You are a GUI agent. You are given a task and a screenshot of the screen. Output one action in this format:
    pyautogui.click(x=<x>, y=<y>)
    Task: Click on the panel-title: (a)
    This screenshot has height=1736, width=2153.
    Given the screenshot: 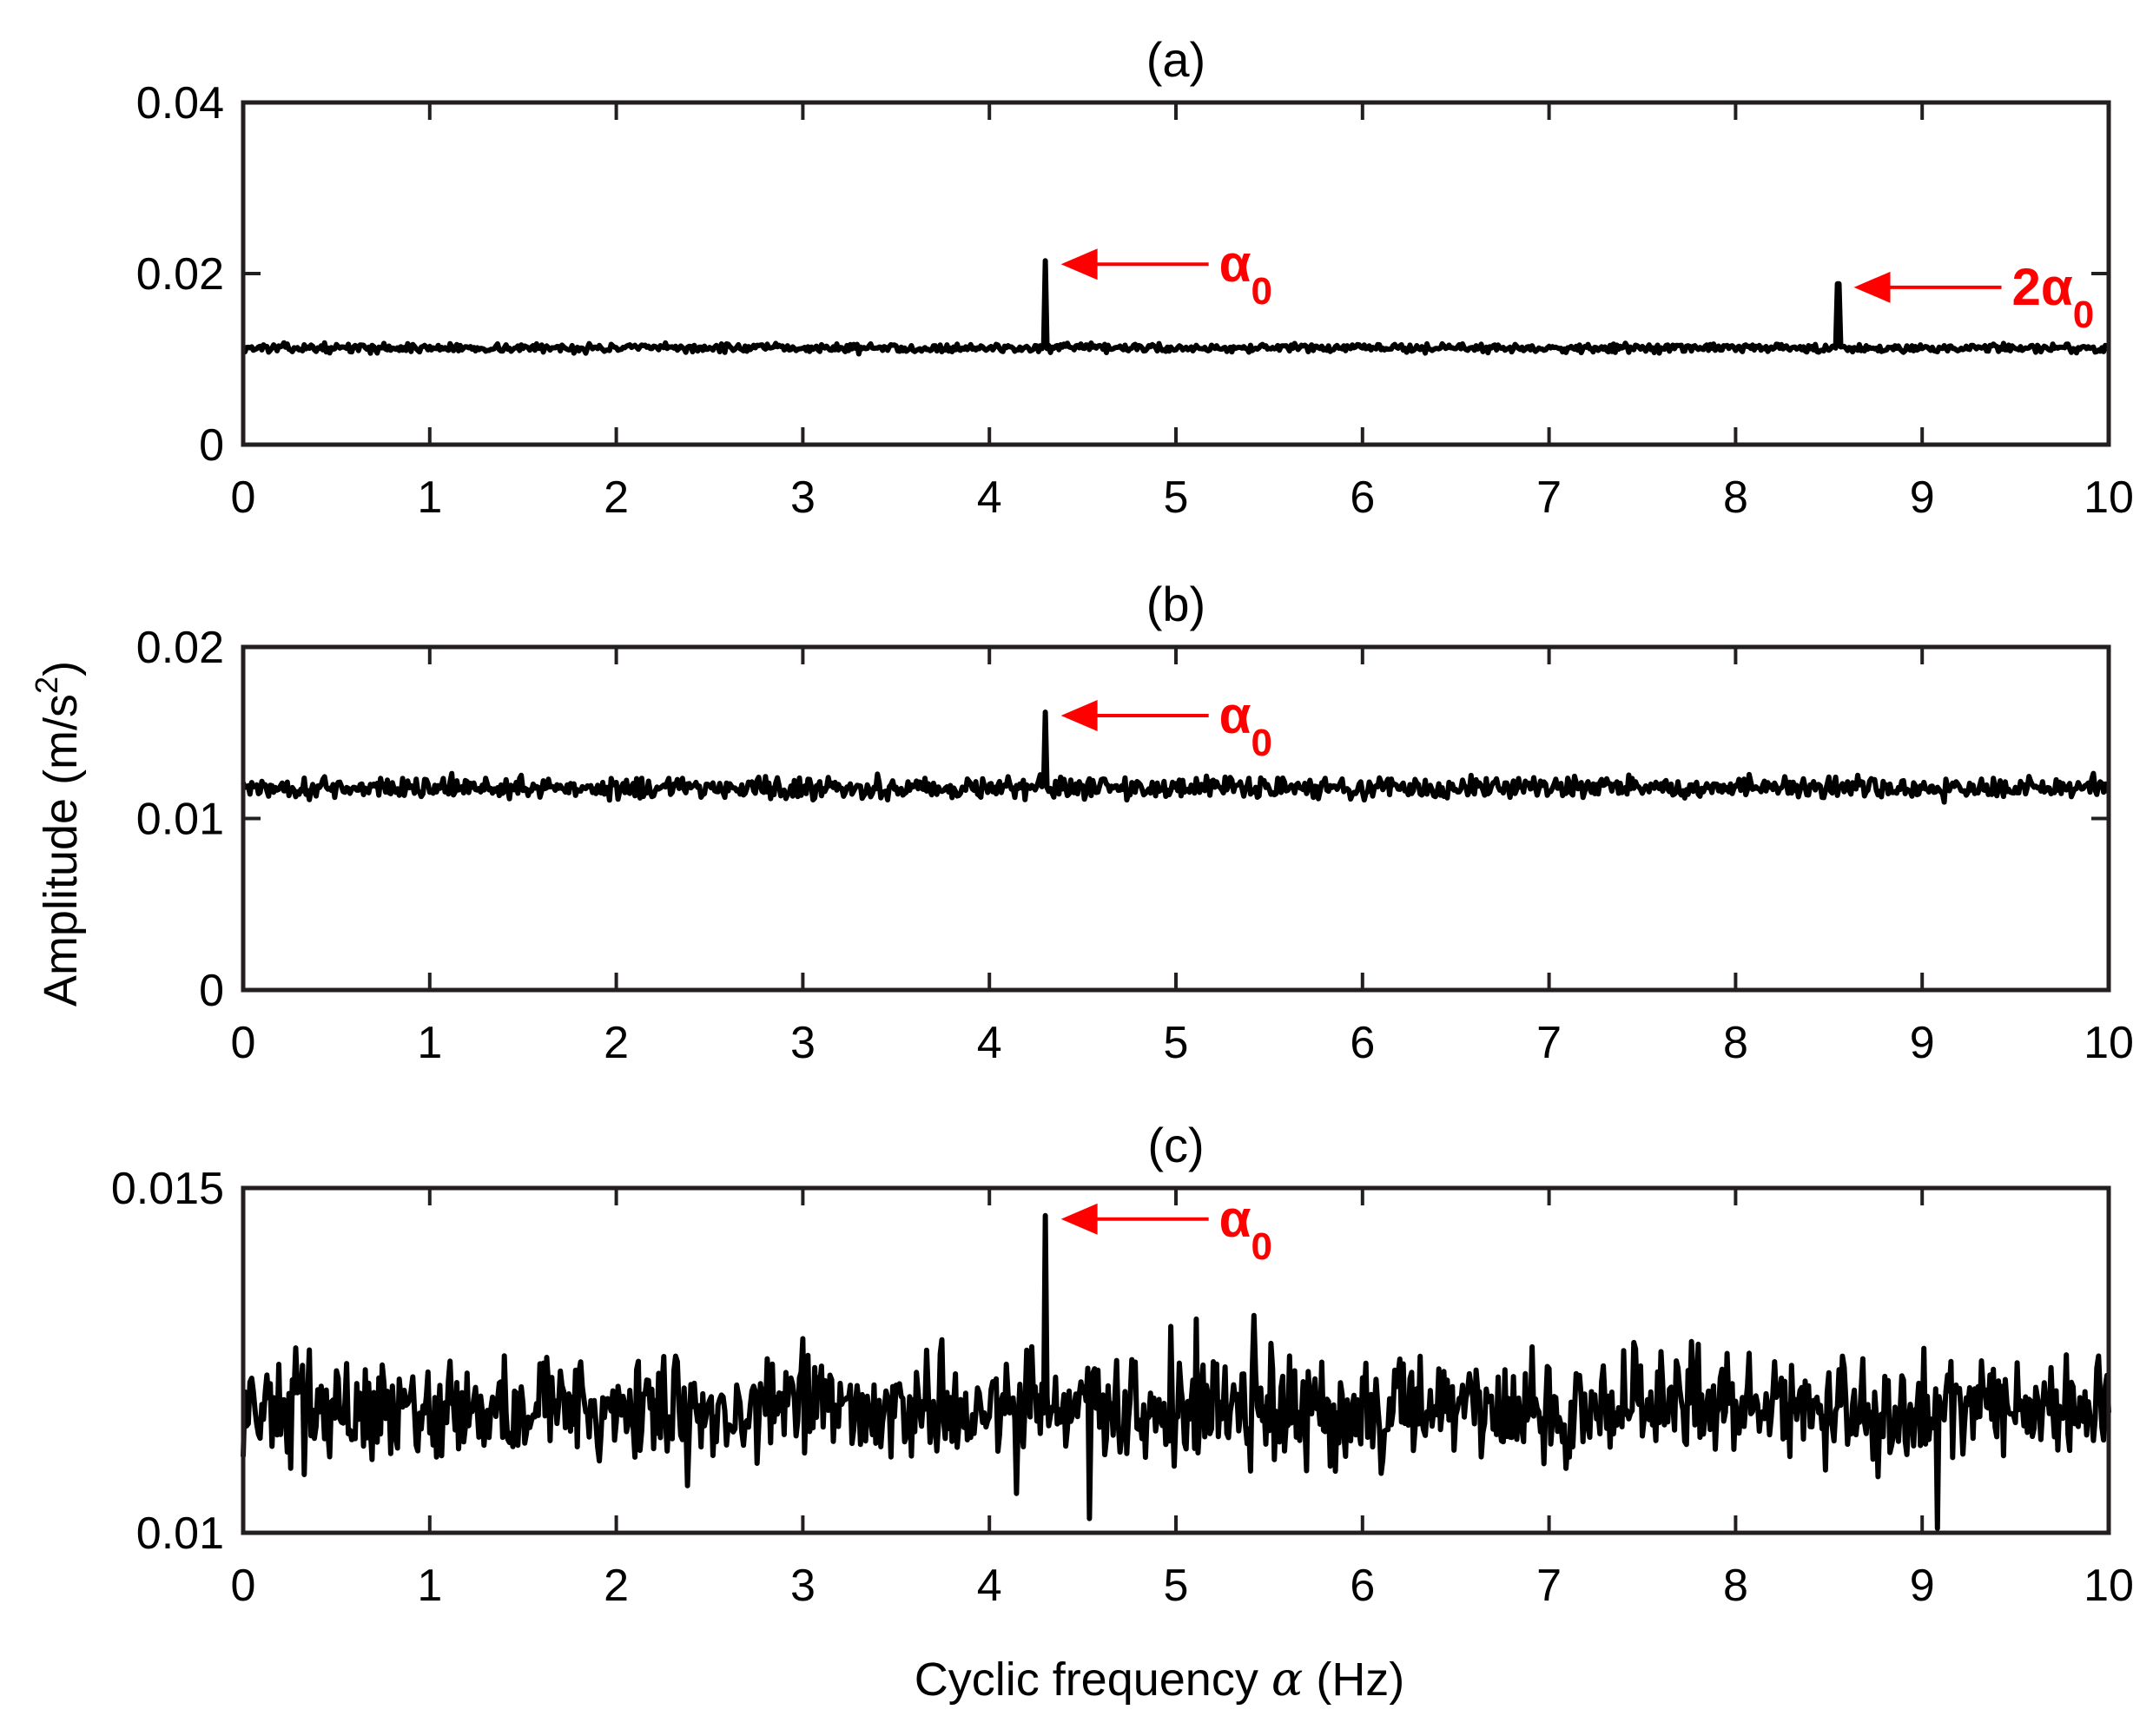 What is the action you would take?
    pyautogui.click(x=1176, y=59)
    